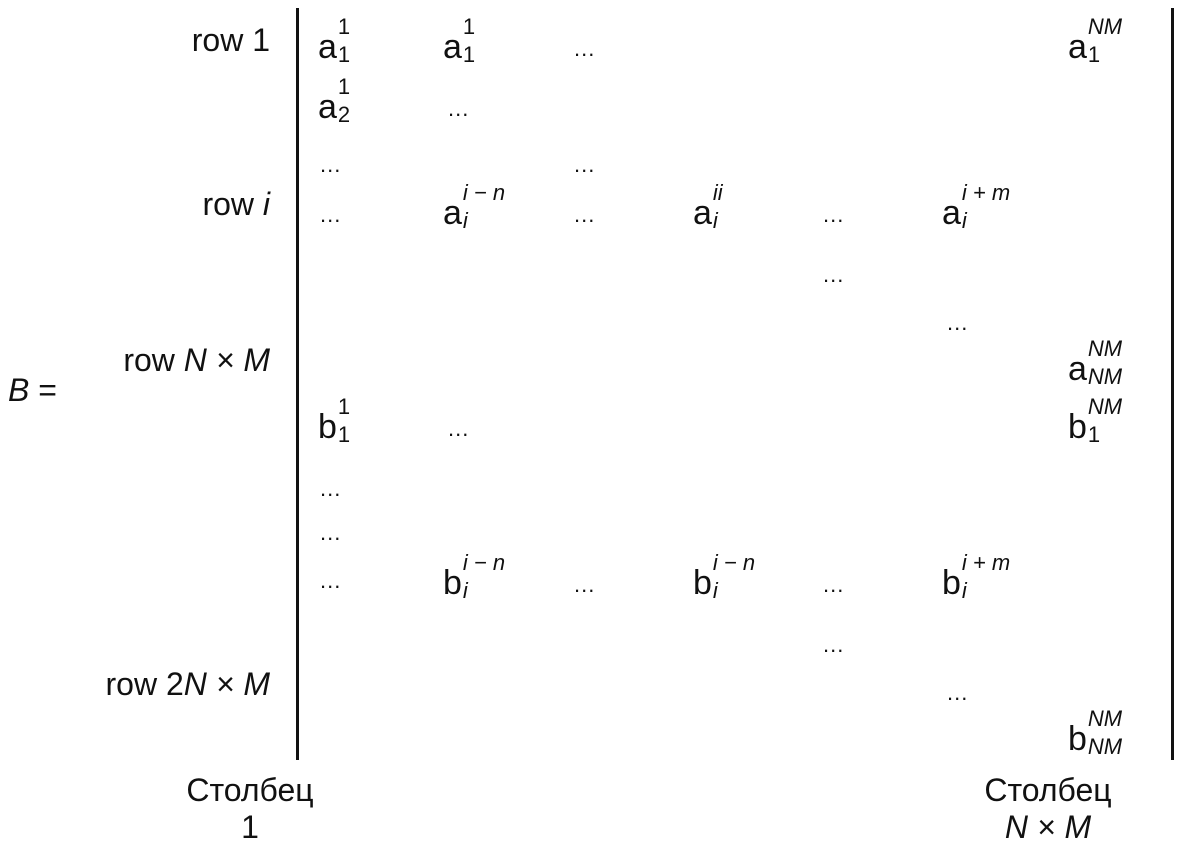 The width and height of the screenshot is (1185, 848). Describe the element at coordinates (708, 206) in the screenshot. I see `entry-a-i-ii: a ii i` at that location.